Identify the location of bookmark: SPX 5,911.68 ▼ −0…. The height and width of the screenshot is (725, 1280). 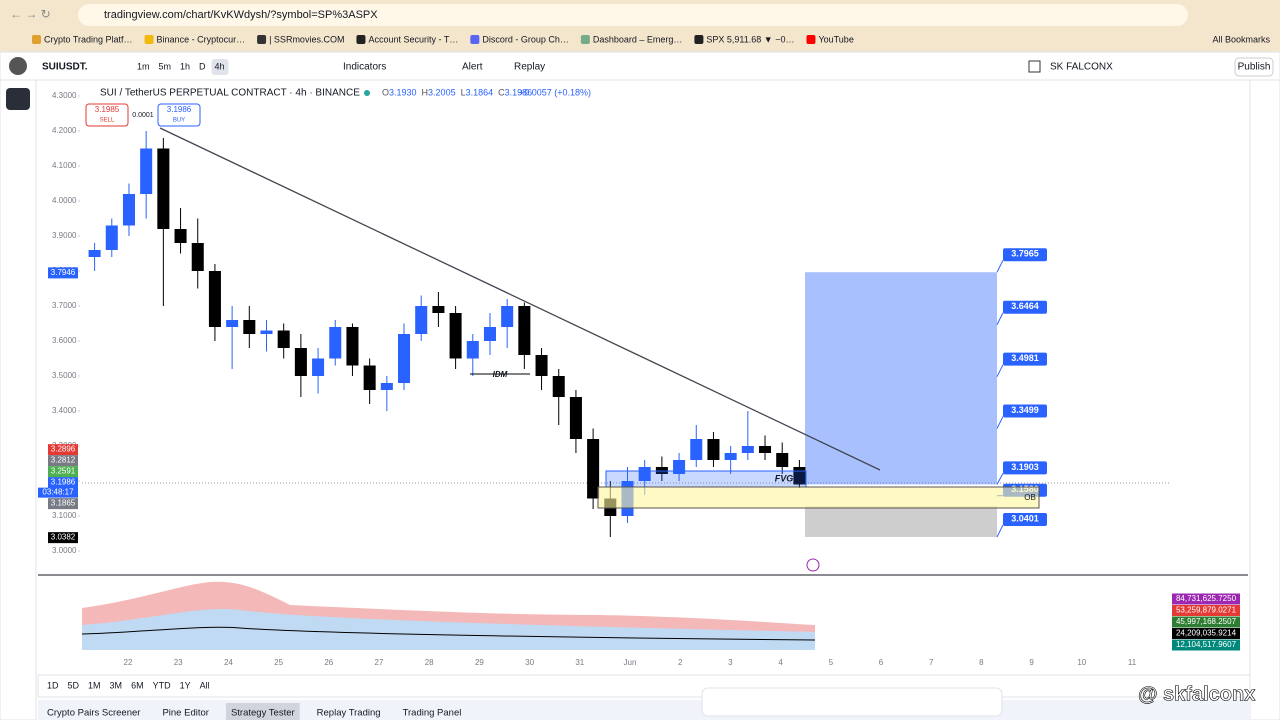
(750, 39).